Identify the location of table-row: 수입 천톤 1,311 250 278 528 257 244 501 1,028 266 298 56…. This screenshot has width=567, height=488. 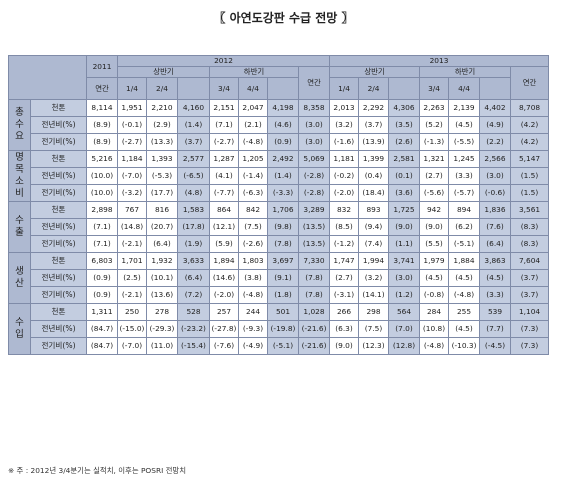
(279, 329).